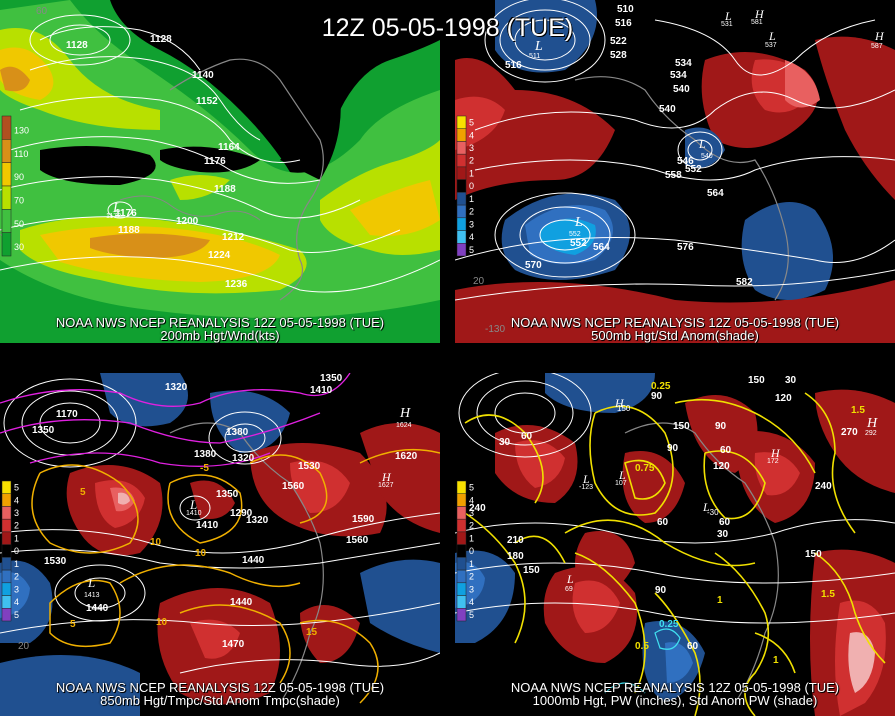  I want to click on contour-label: 576, so click(685, 247).